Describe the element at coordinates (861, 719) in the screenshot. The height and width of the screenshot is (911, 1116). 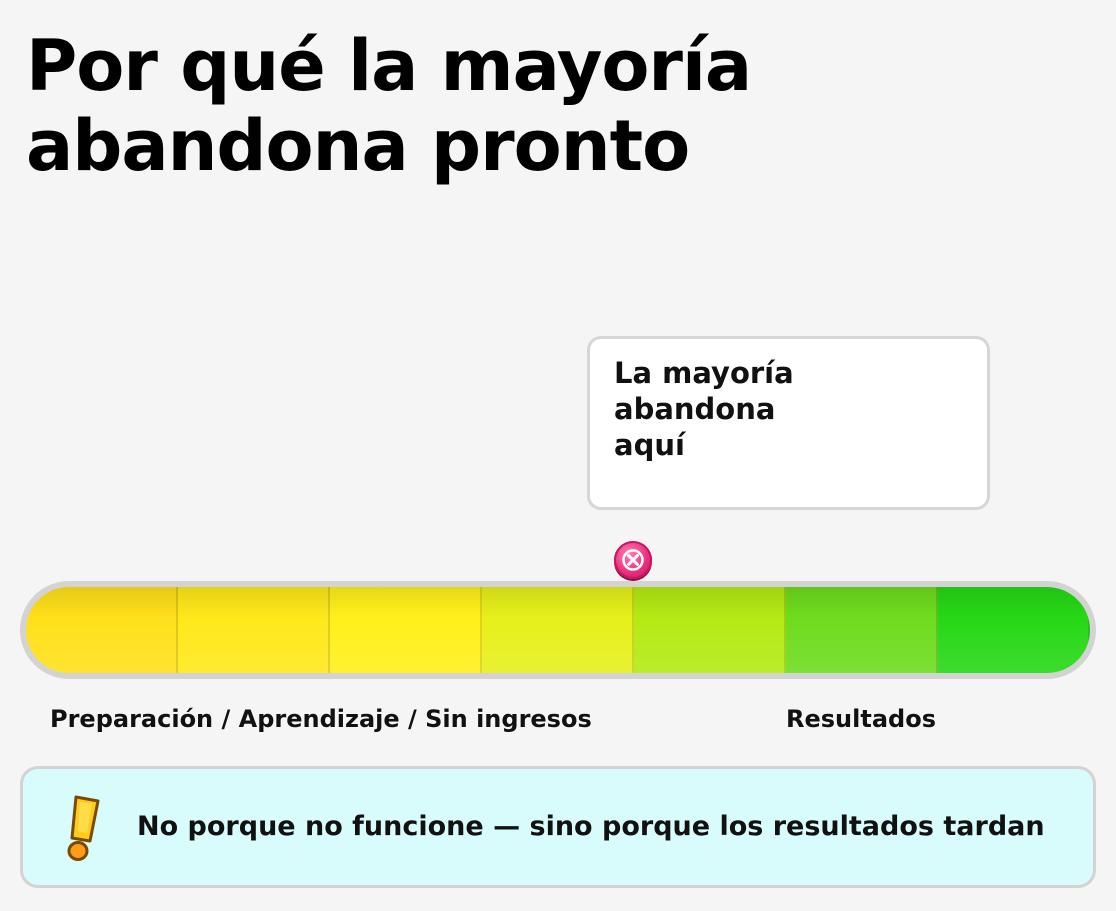
I see `label-results: Resultados` at that location.